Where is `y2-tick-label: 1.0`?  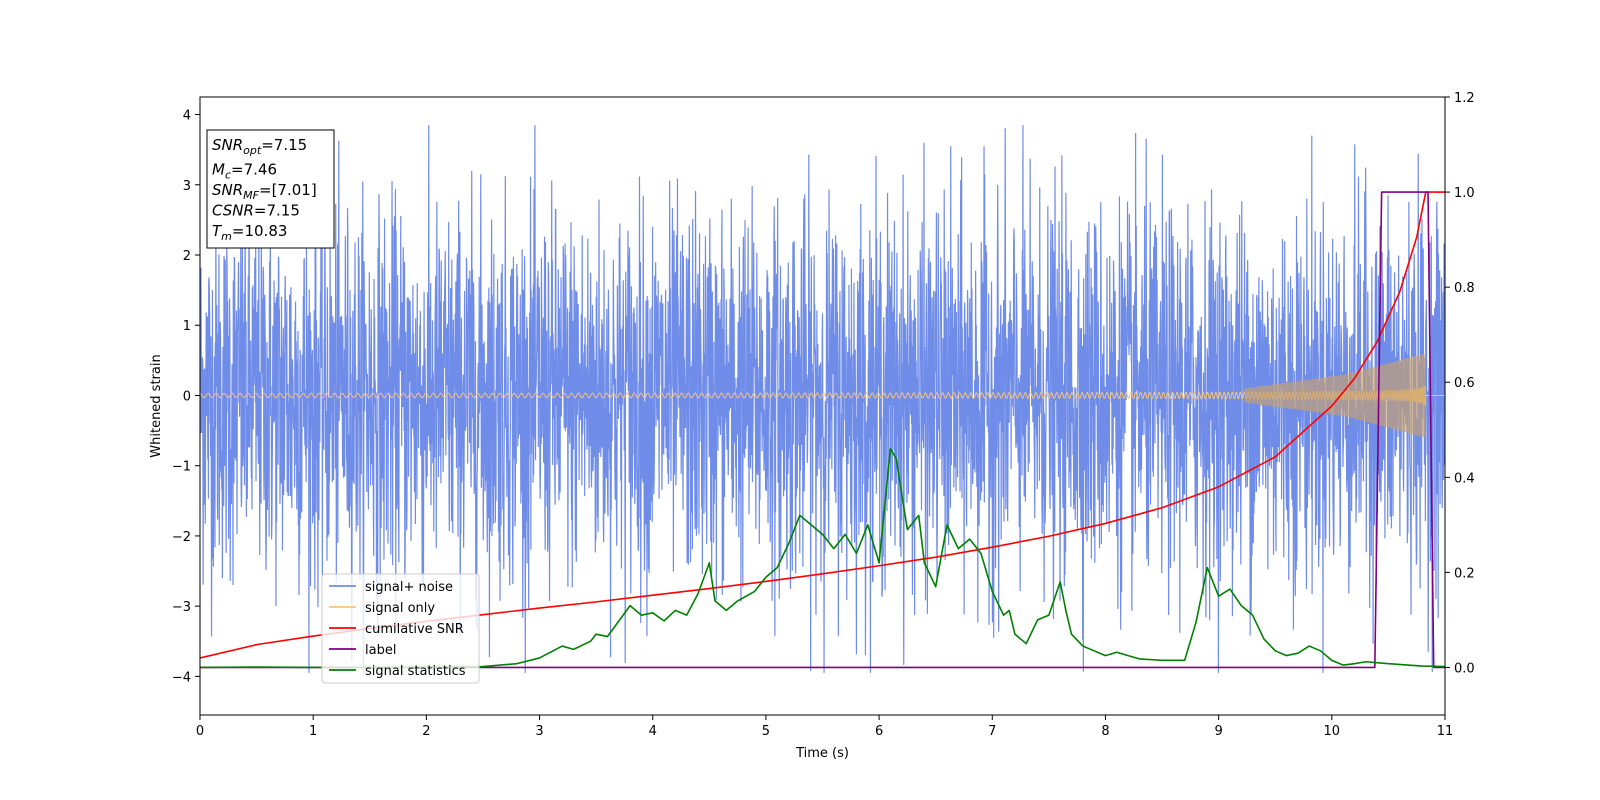
y2-tick-label: 1.0 is located at coordinates (1464, 193).